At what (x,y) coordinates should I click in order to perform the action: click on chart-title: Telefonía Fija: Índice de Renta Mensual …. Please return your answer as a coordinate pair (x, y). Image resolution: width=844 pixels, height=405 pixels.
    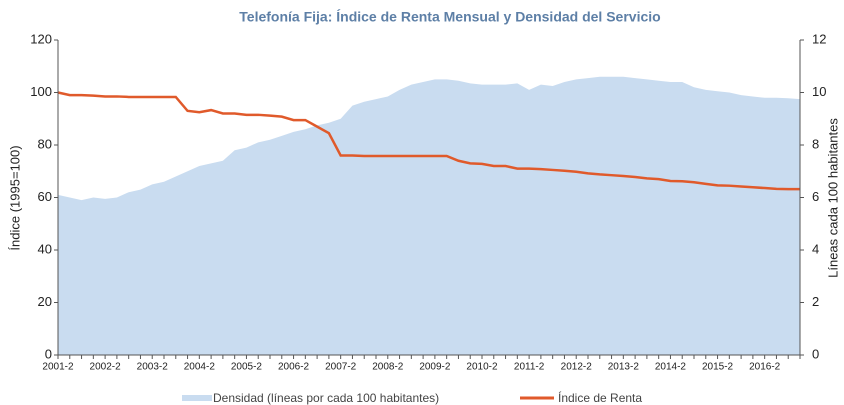
    Looking at the image, I should click on (449, 17).